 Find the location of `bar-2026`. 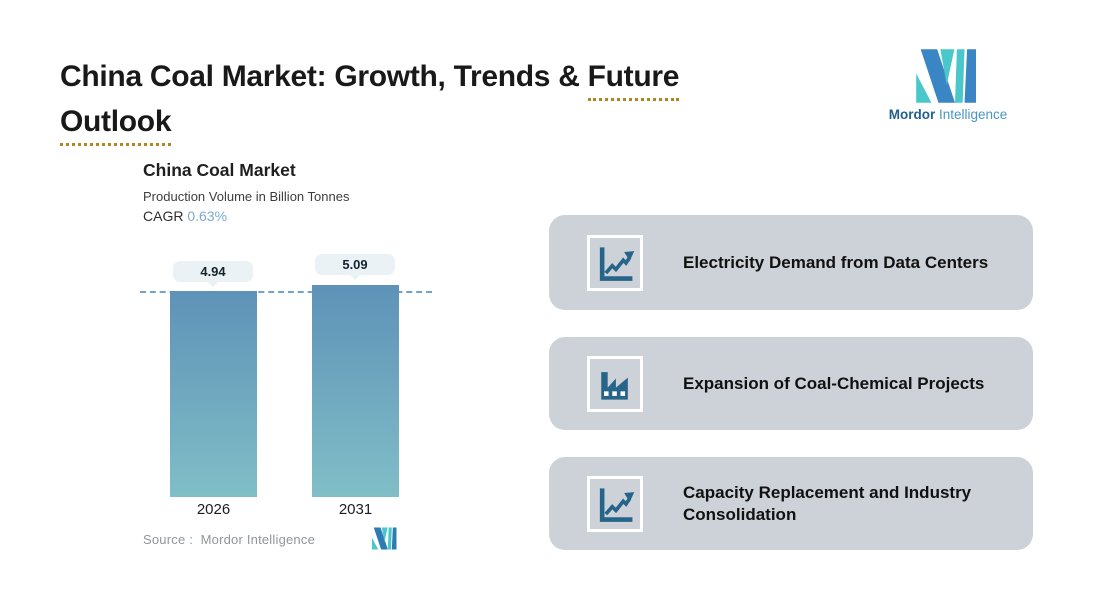

bar-2026 is located at coordinates (213, 394).